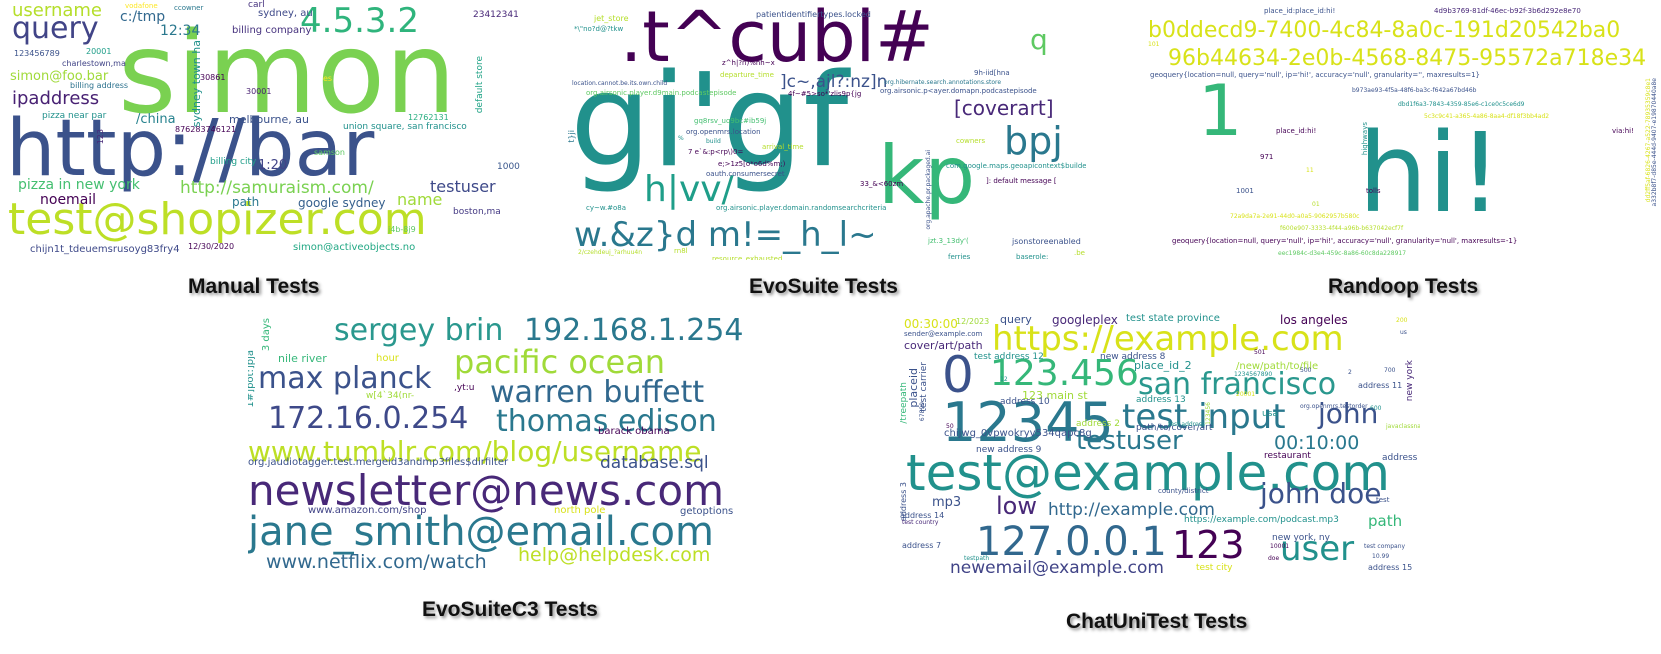  What do you see at coordinates (1301, 538) in the screenshot?
I see `cloud-word: new york, ny` at bounding box center [1301, 538].